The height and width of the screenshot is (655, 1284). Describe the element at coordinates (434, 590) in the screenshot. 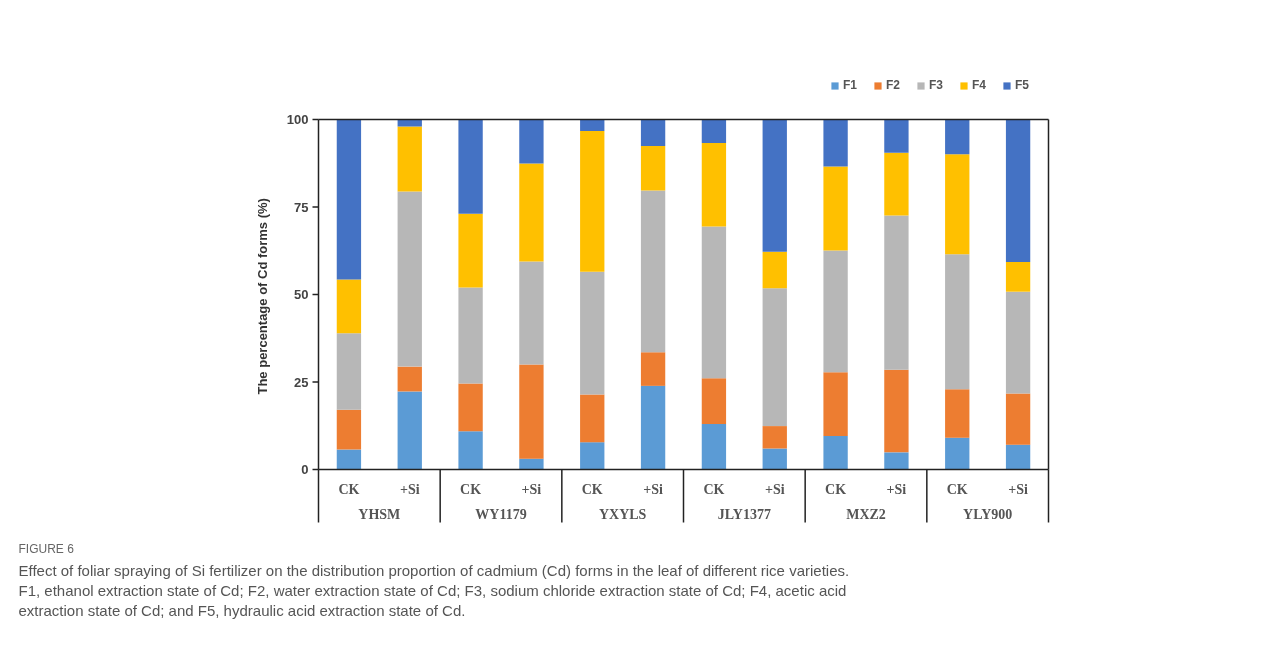

I see `text: Effect of foliar spraying of Si fertilizer on the distribution proportion of cadmium (Cd) forms in the leaf of different rice varieties. F1, ethanol extraction state of Cd; F2, water extraction state of Cd; F3, sodium chloride extraction state of Cd; F4, acetic acid extraction state of Cd; and F5, hydraulic acid extraction state of Cd.` at that location.